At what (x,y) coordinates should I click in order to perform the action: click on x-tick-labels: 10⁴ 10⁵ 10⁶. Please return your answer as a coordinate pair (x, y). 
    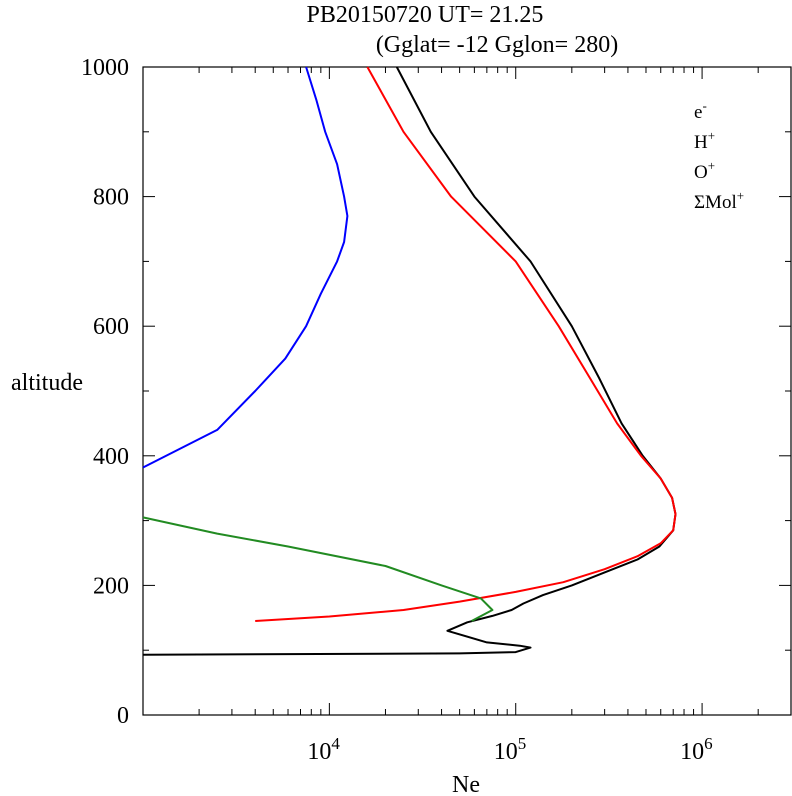
    Looking at the image, I should click on (509, 749).